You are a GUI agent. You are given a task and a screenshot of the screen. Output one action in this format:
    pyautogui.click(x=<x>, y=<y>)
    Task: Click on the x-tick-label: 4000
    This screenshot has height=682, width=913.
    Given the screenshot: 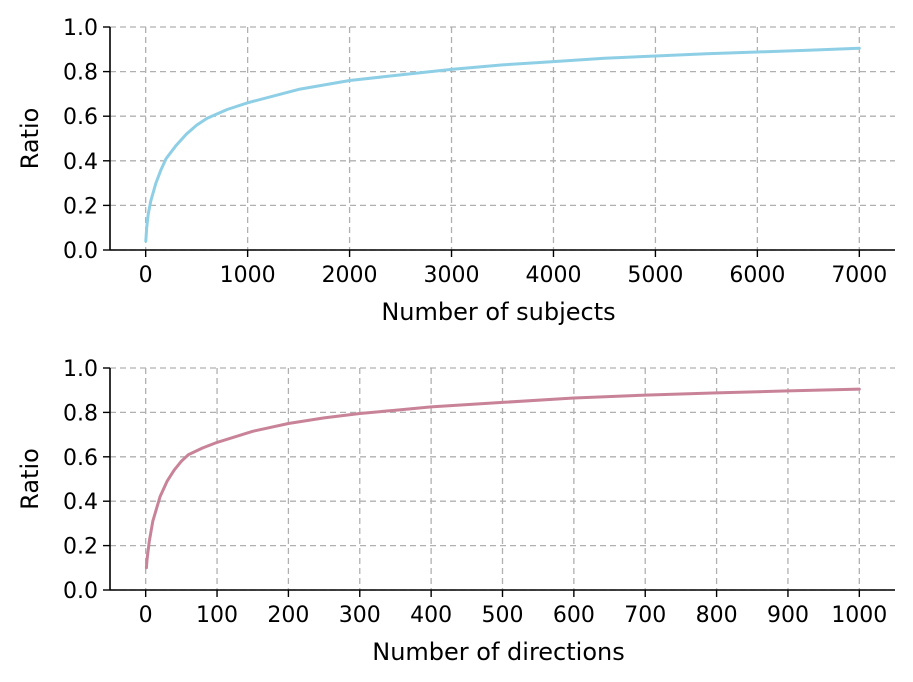 What is the action you would take?
    pyautogui.click(x=553, y=275)
    